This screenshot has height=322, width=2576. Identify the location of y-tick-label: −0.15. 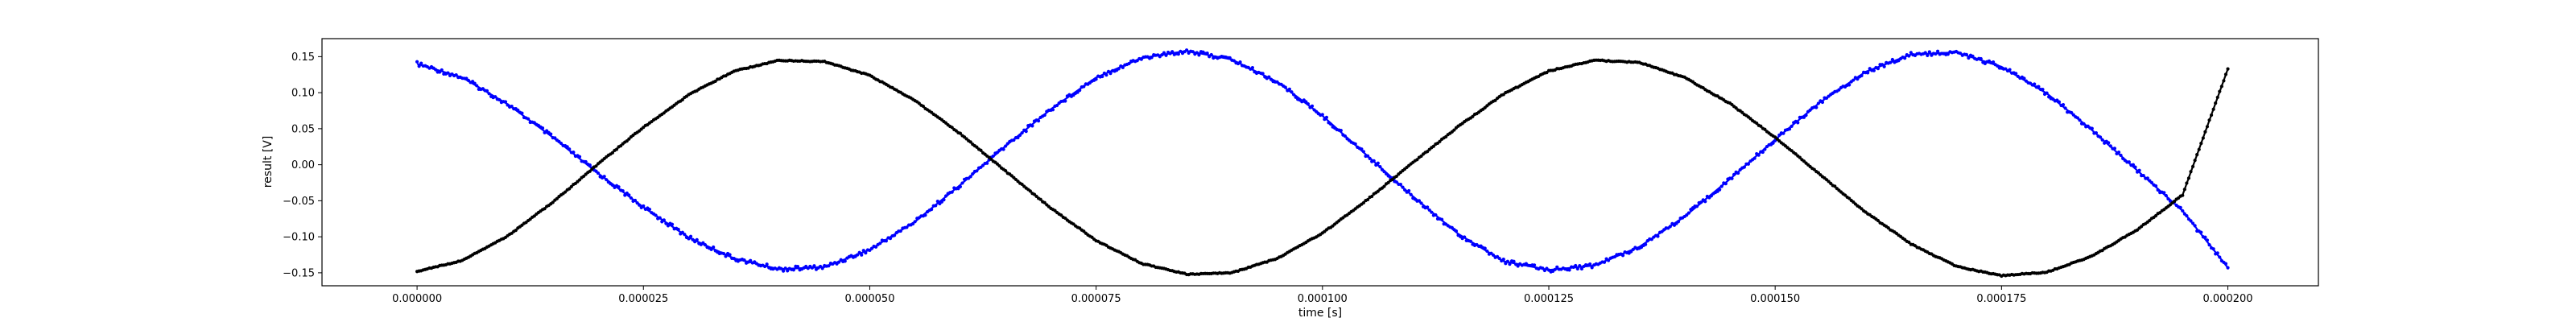
(299, 273).